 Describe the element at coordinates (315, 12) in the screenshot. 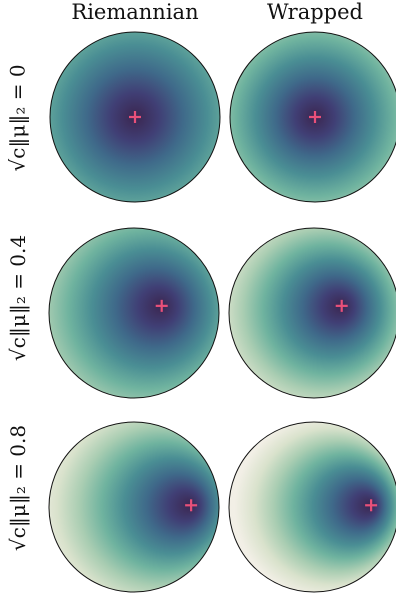

I see `column-title-wrapped: Wrapped` at that location.